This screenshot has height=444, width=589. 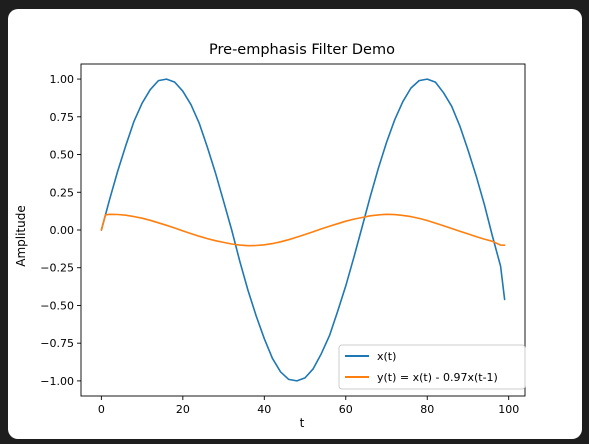 What do you see at coordinates (57, 381) in the screenshot?
I see `y-tick-label: −1.00` at bounding box center [57, 381].